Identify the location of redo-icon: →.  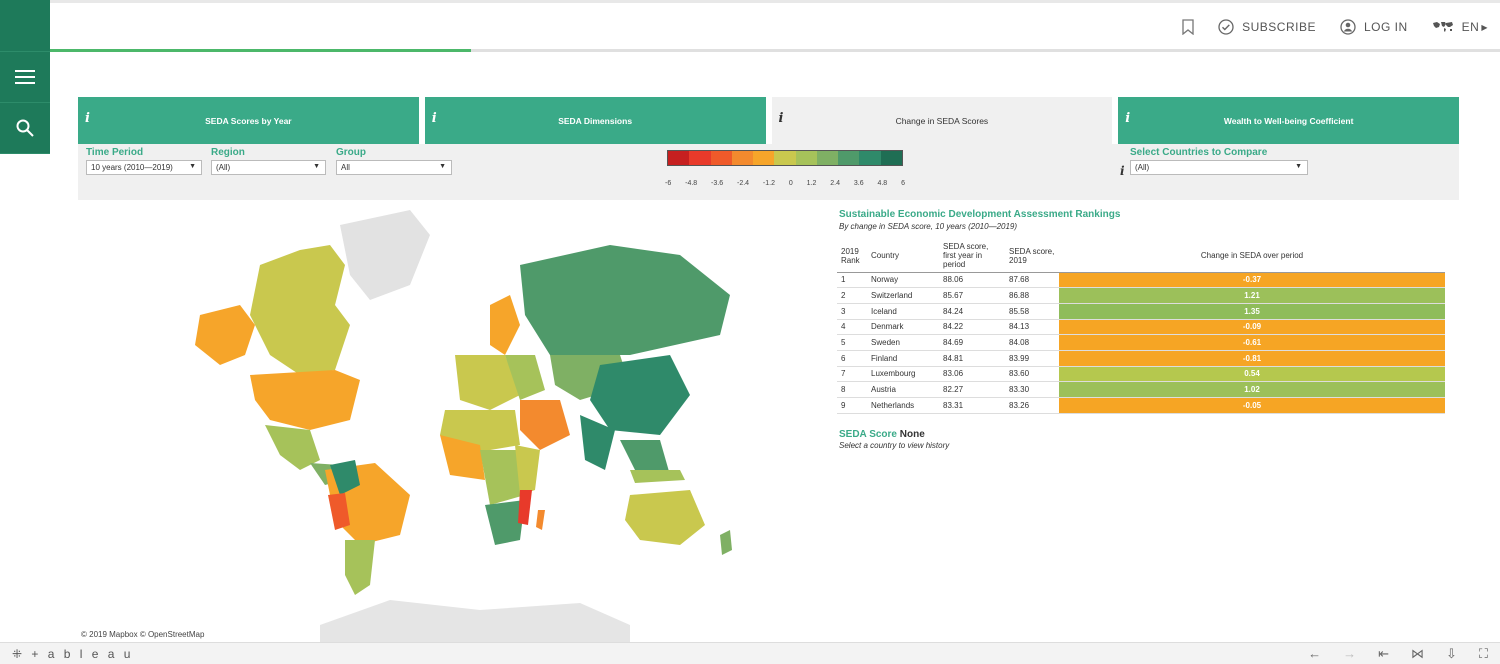
(1350, 653).